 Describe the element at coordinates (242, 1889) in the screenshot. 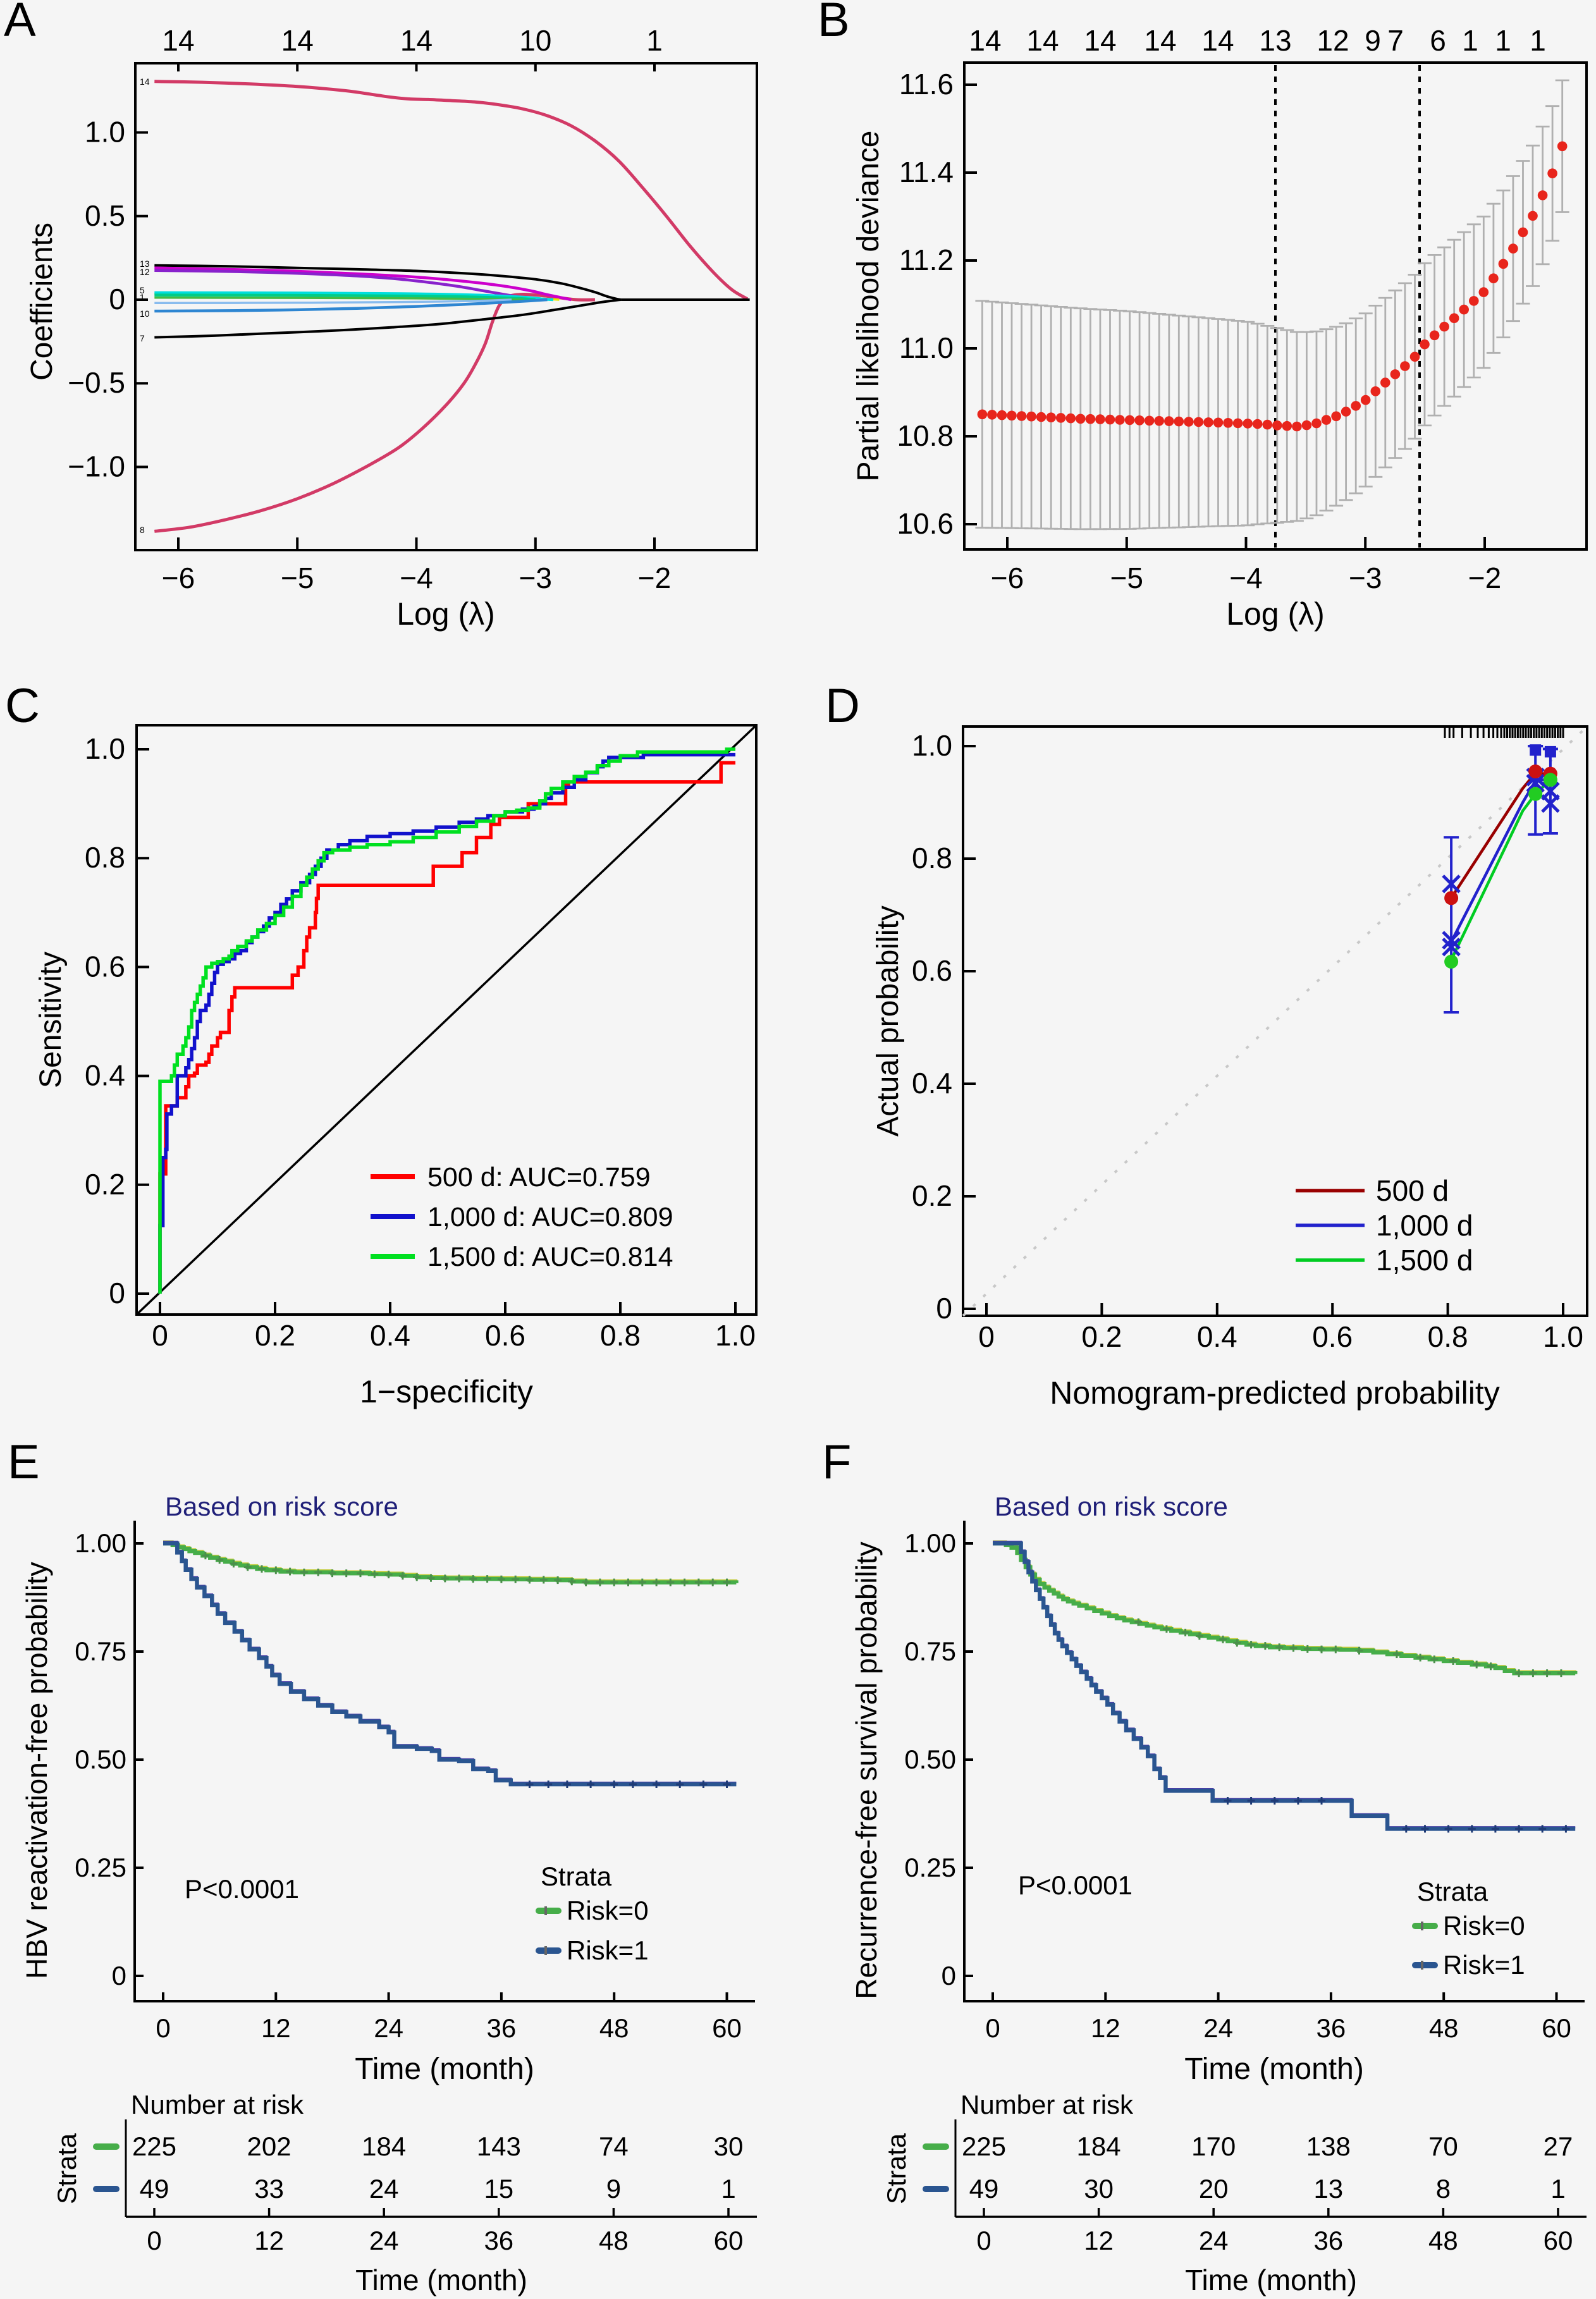

I see `svg-text: P<0.0001` at that location.